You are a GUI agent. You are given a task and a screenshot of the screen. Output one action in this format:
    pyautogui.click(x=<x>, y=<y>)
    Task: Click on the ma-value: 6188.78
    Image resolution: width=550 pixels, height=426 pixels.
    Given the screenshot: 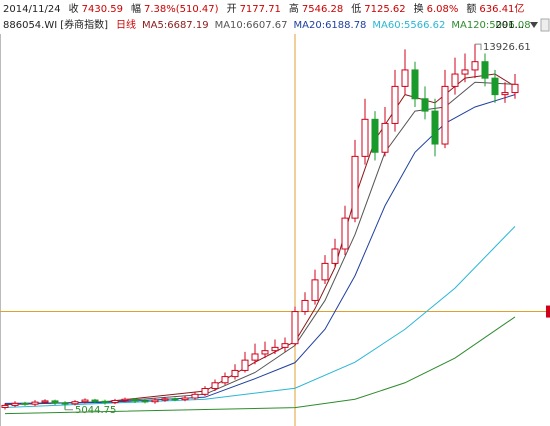 What is the action you would take?
    pyautogui.click(x=345, y=25)
    